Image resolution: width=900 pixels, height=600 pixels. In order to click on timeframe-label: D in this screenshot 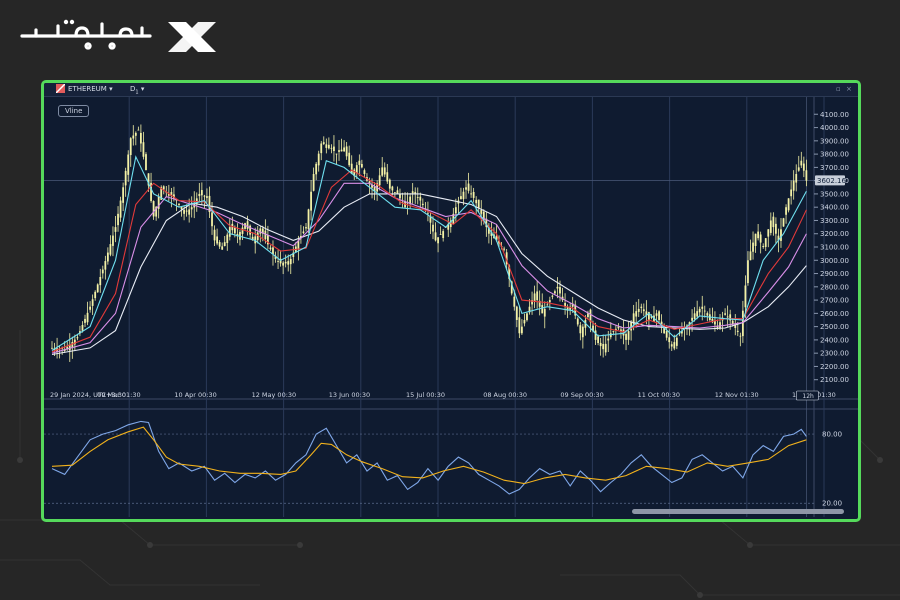, I will do `click(133, 89)`.